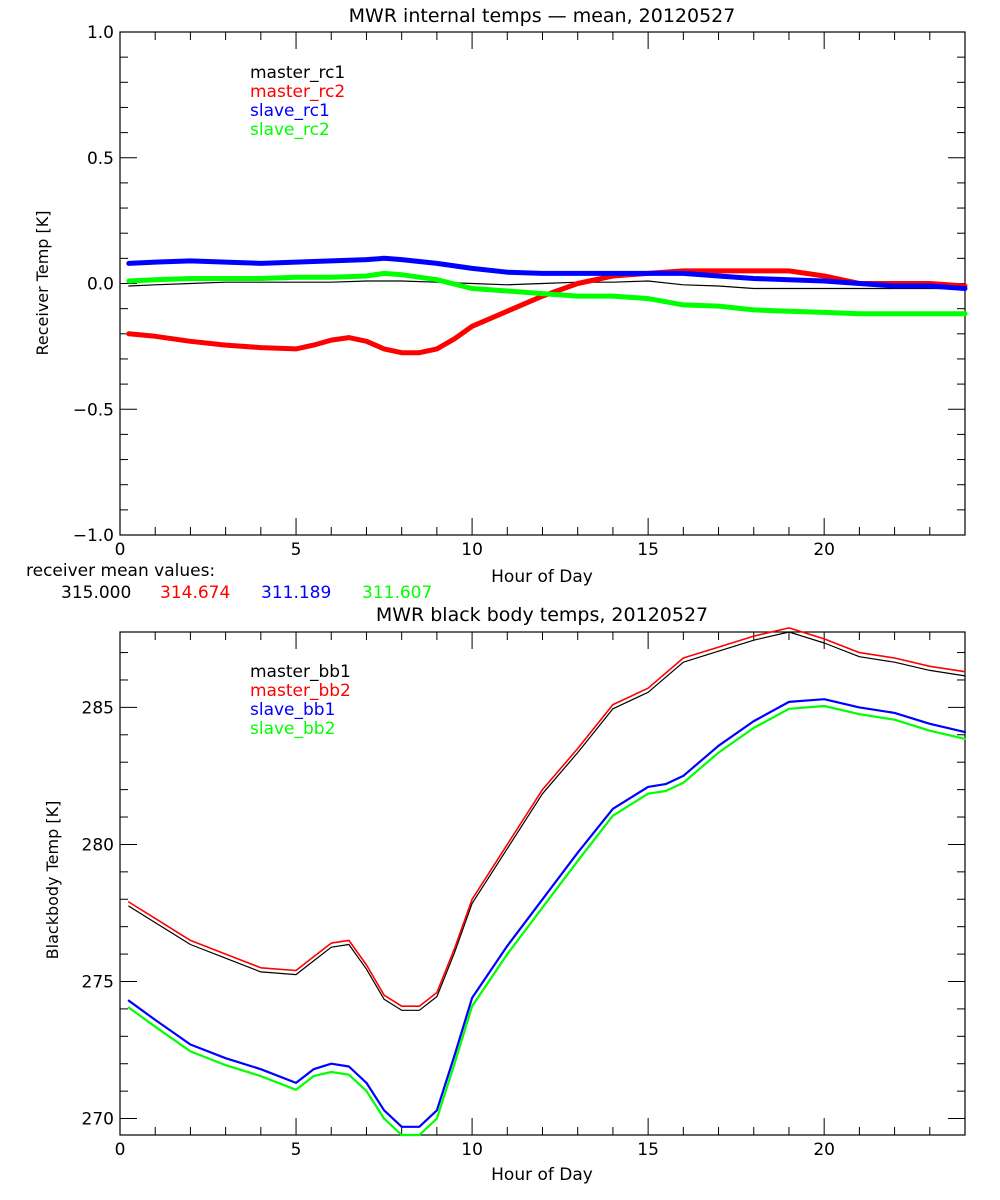 The height and width of the screenshot is (1200, 1000). Describe the element at coordinates (98, 982) in the screenshot. I see `y-tick-label: 275` at that location.